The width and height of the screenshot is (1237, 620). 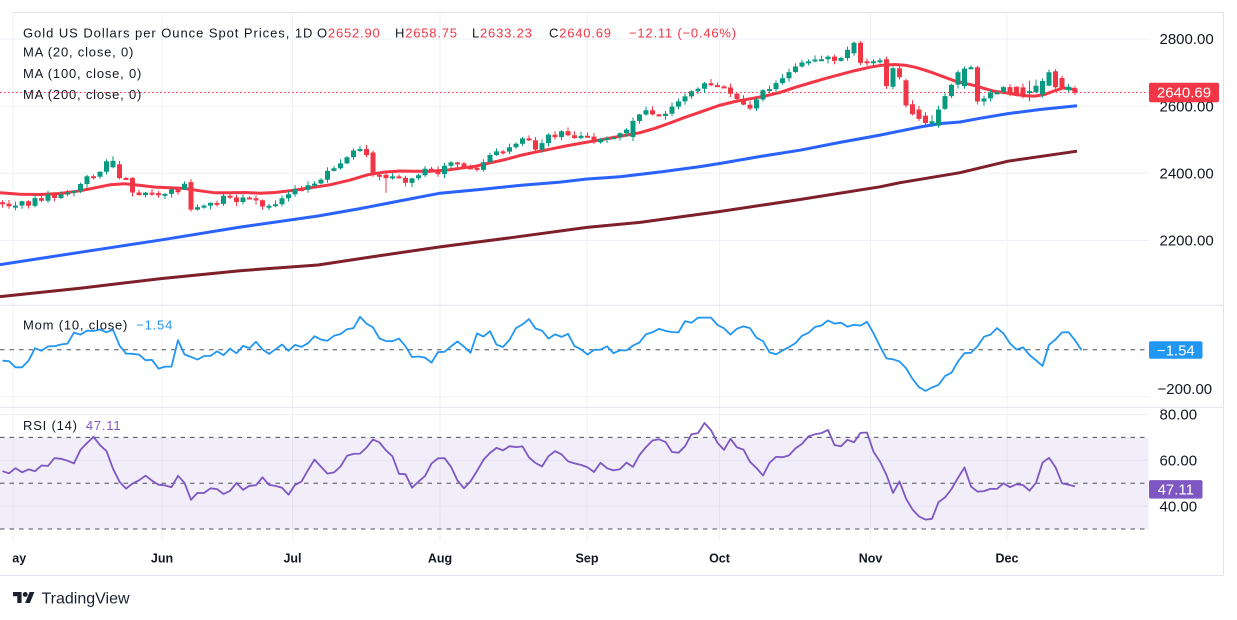 What do you see at coordinates (1187, 174) in the screenshot?
I see `svg-text: 2400.00` at bounding box center [1187, 174].